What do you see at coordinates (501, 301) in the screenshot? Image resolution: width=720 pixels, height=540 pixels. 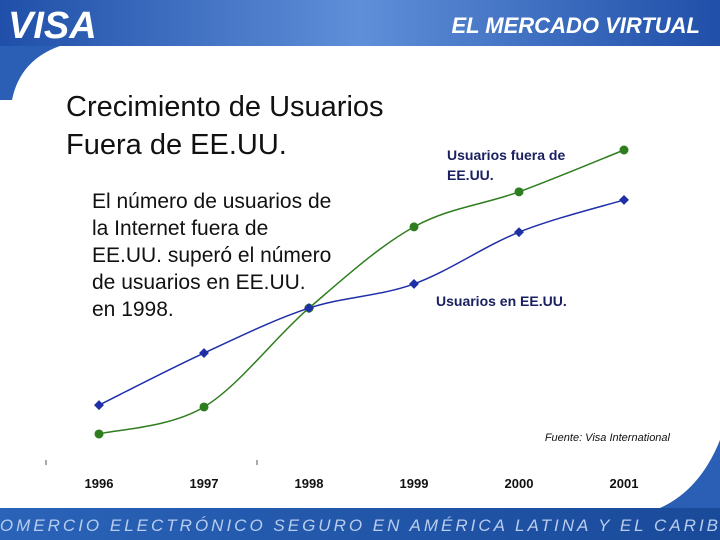 I see `series-label: Usuarios en EE.UU.` at bounding box center [501, 301].